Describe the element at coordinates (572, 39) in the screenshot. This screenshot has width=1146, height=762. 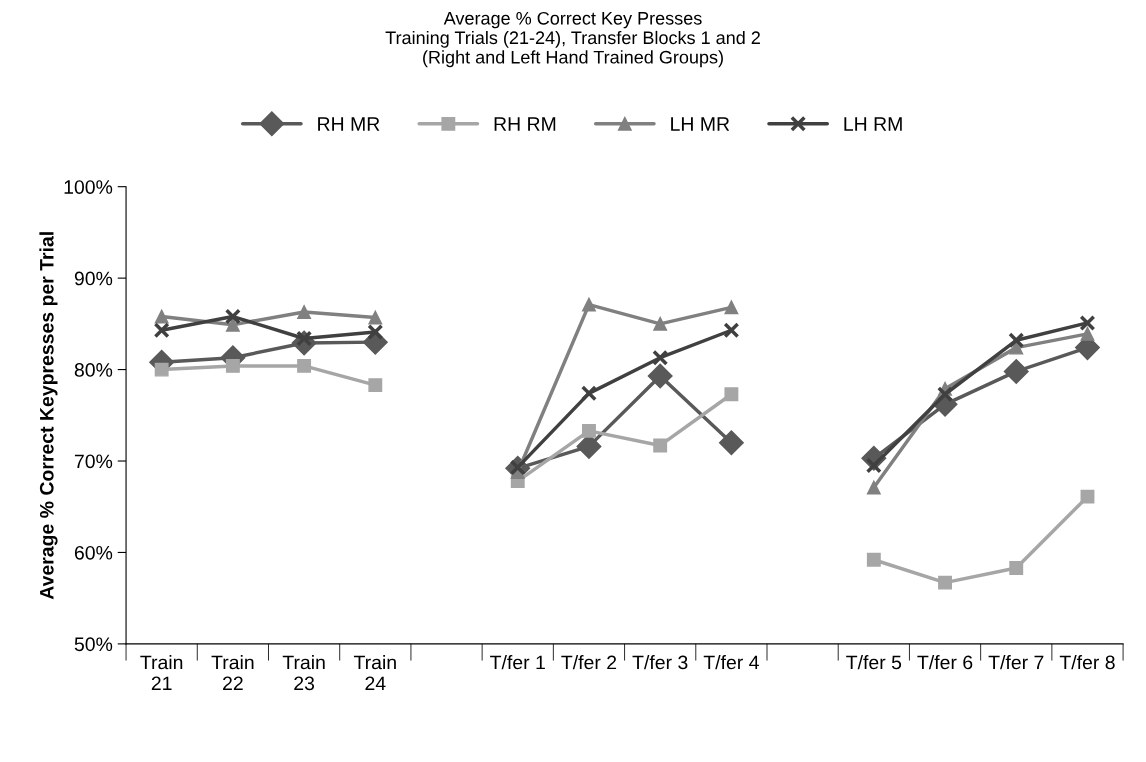
I see `chart-title: Average % Correct Key Presses Training Trials (21-24), Transfer Blocks 1 and 2 (Right and Left Hand Trained Groups)` at that location.